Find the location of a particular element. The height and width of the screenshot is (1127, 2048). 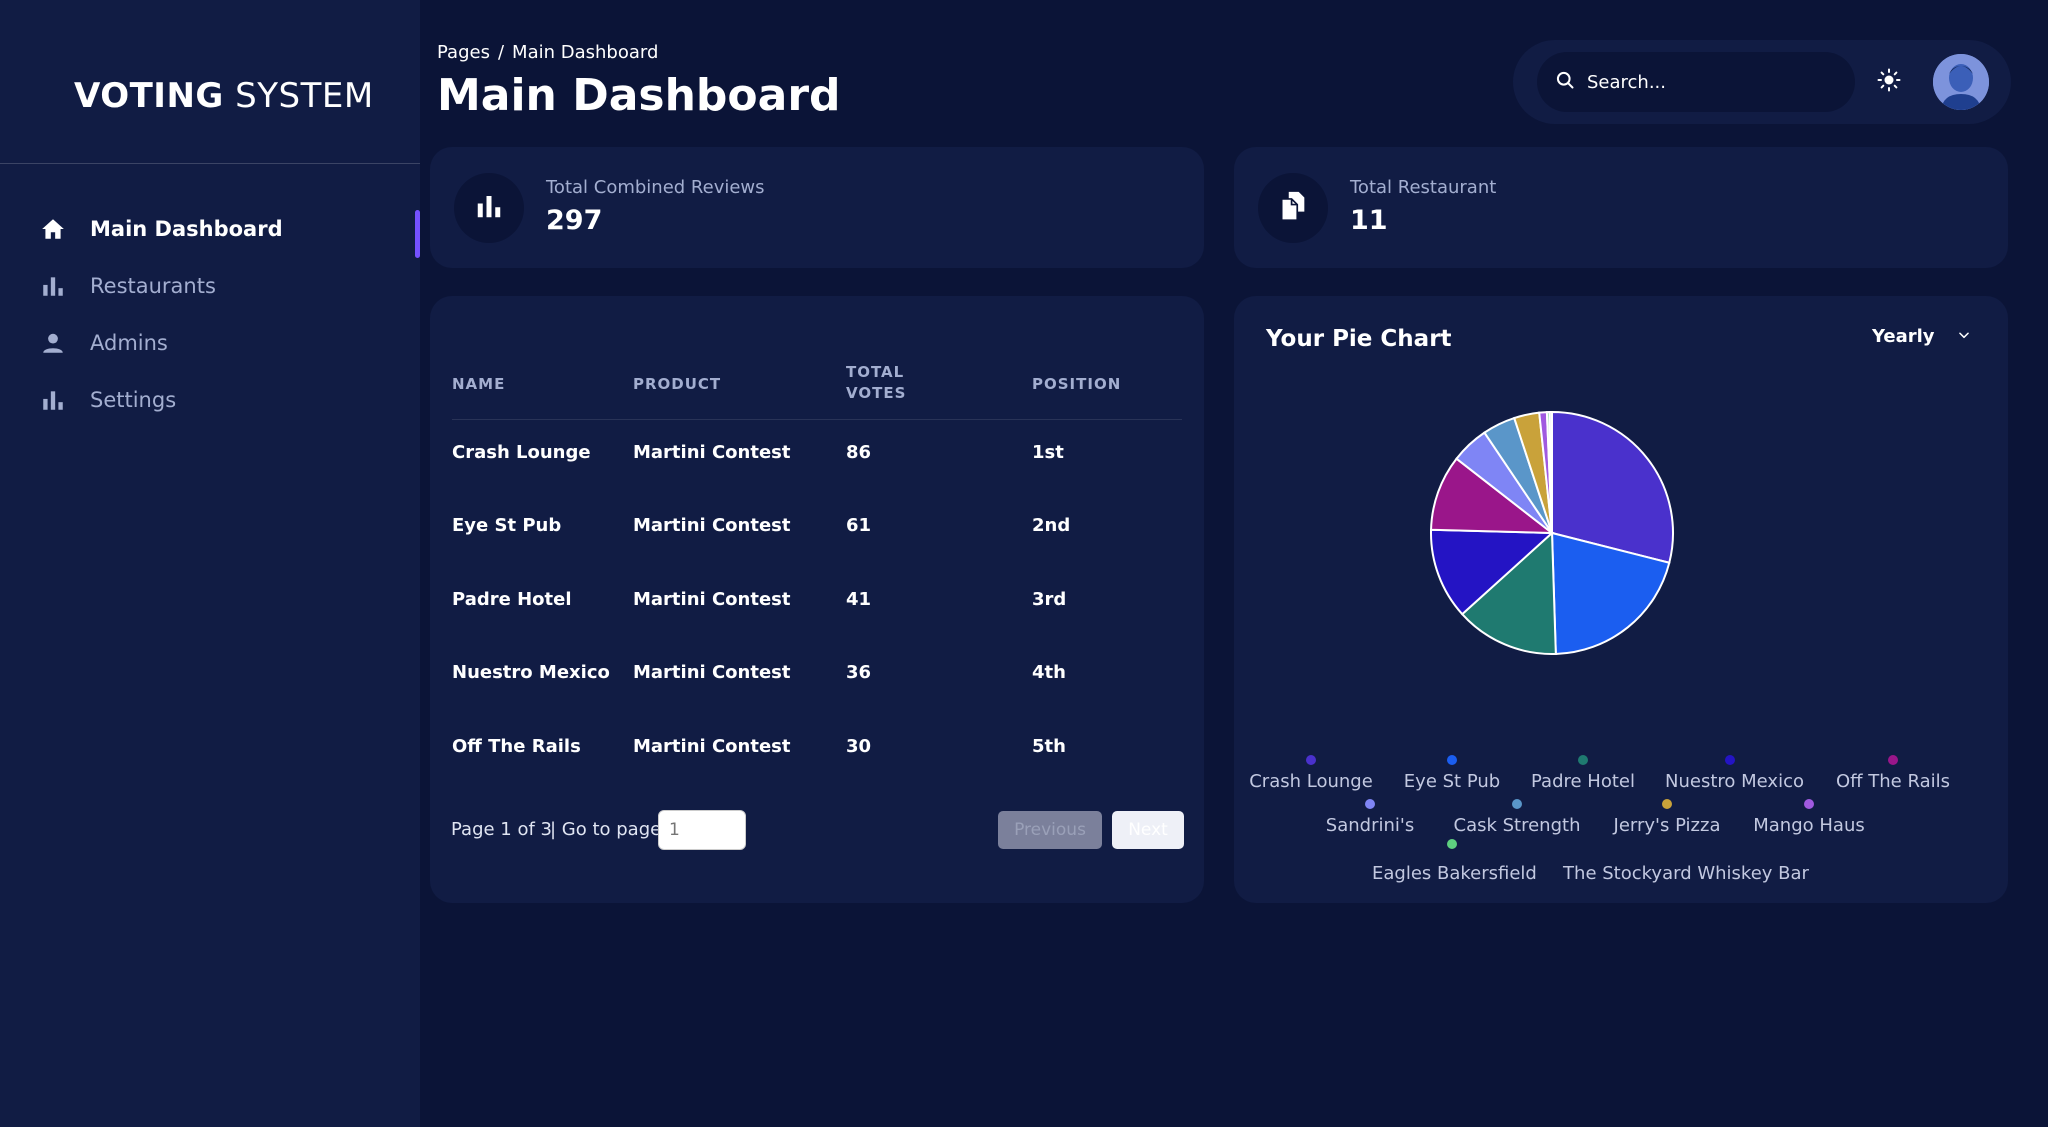

pie-slice-the-stockyard-whiskey-bar is located at coordinates (1550, 472).